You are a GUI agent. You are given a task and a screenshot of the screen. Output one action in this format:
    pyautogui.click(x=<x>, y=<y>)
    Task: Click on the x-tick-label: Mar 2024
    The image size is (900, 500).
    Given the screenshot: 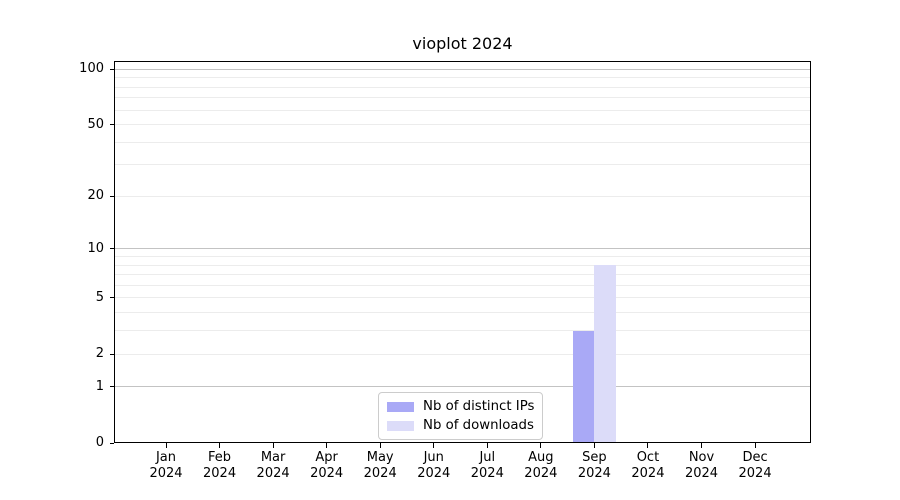 What is the action you would take?
    pyautogui.click(x=273, y=465)
    